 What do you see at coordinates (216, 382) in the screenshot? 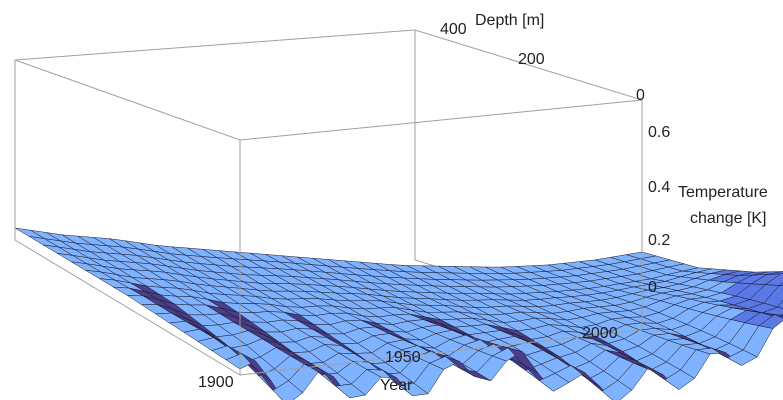
I see `year-tick-1900: 1900` at bounding box center [216, 382].